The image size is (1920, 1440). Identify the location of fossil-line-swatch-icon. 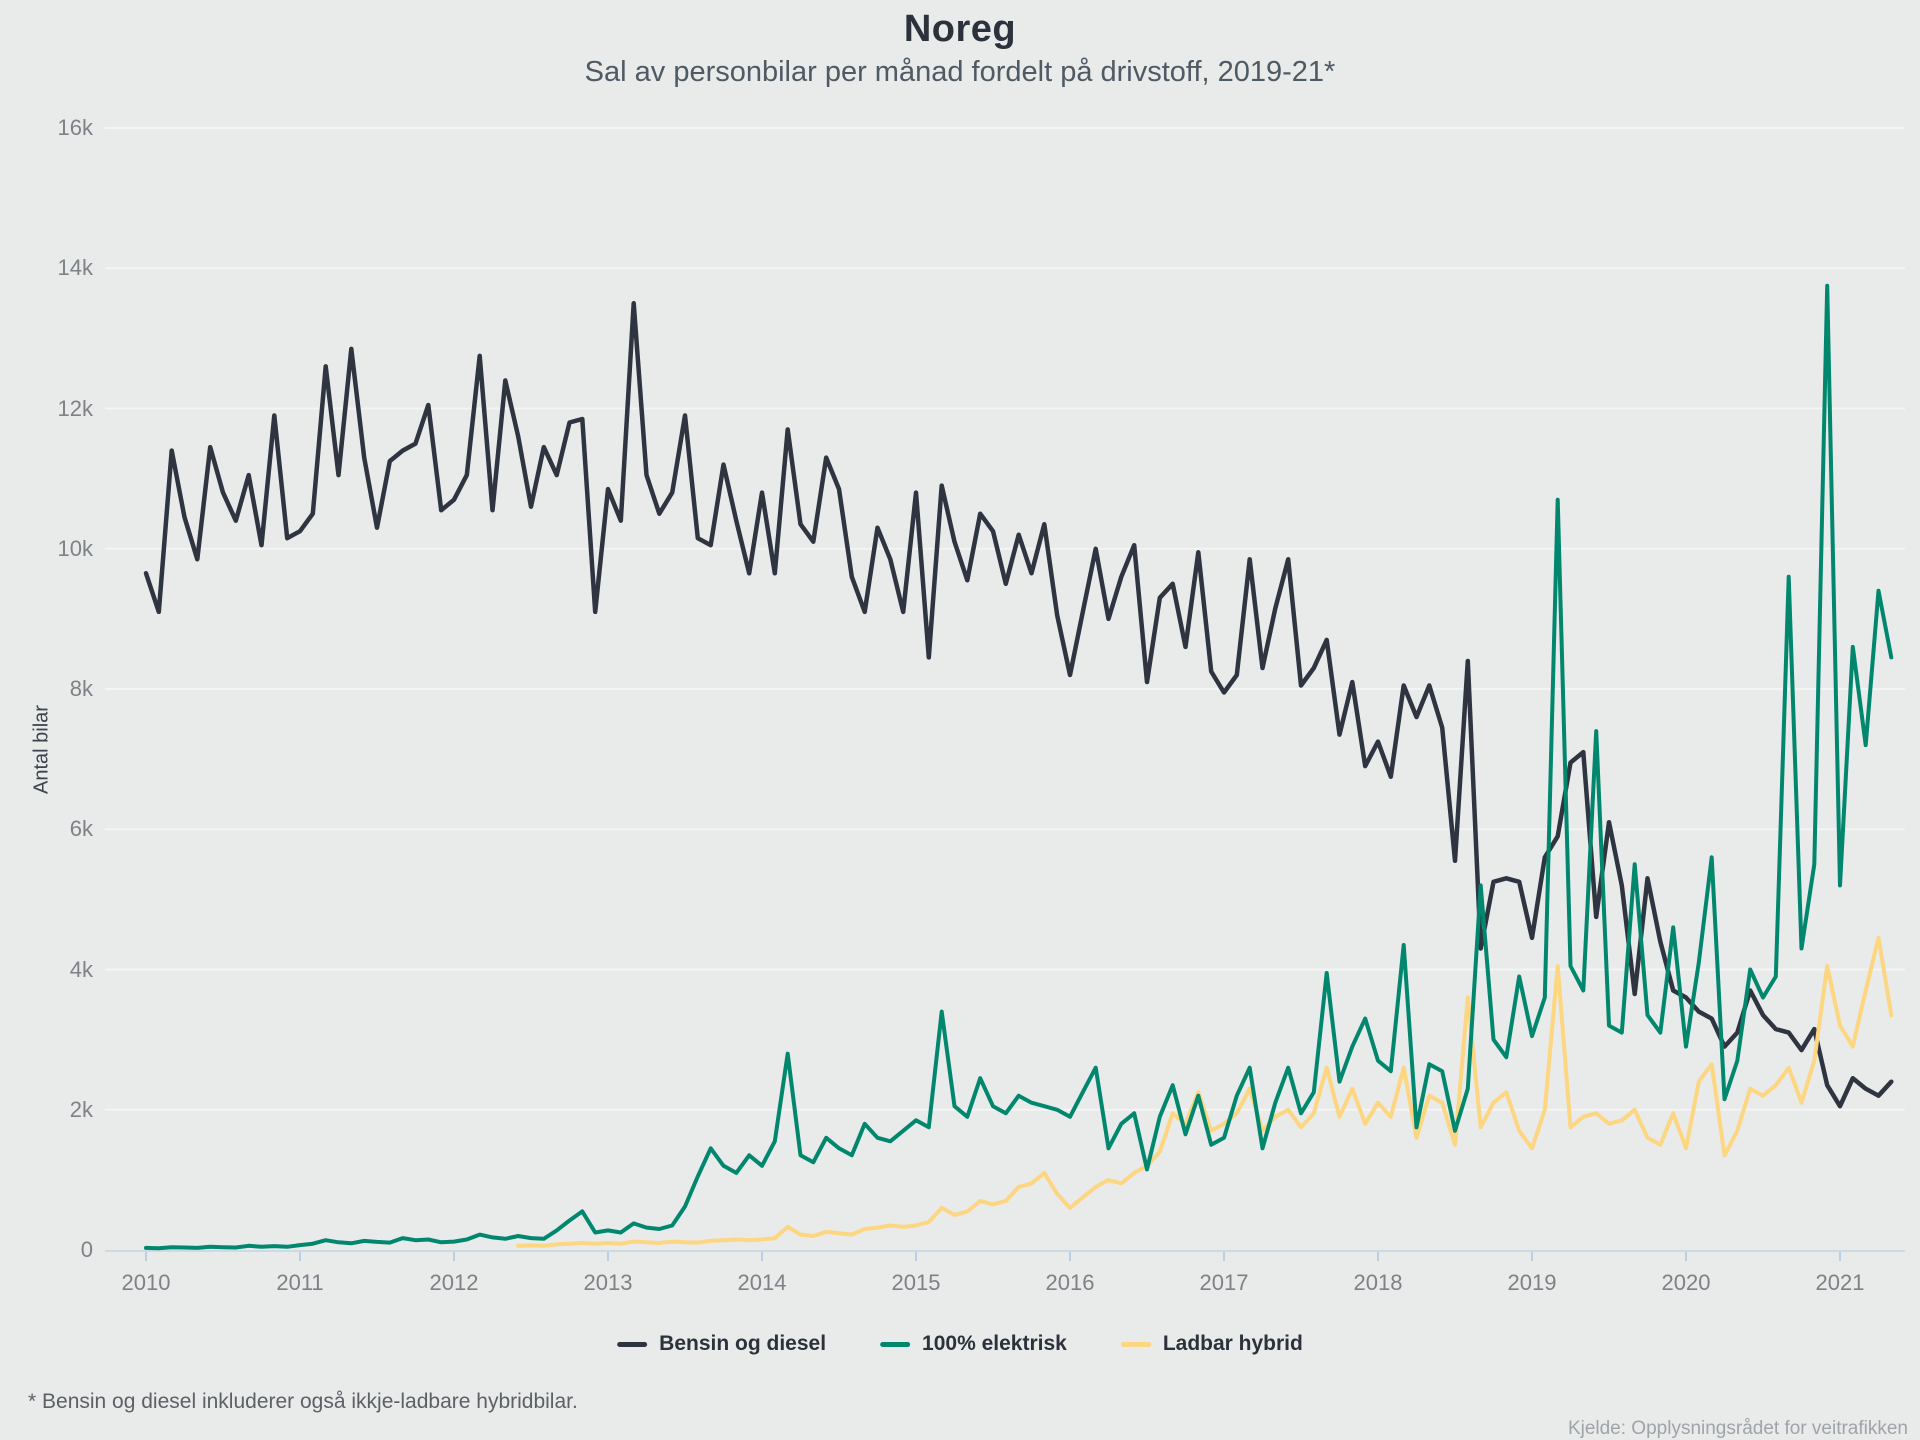
(632, 1344).